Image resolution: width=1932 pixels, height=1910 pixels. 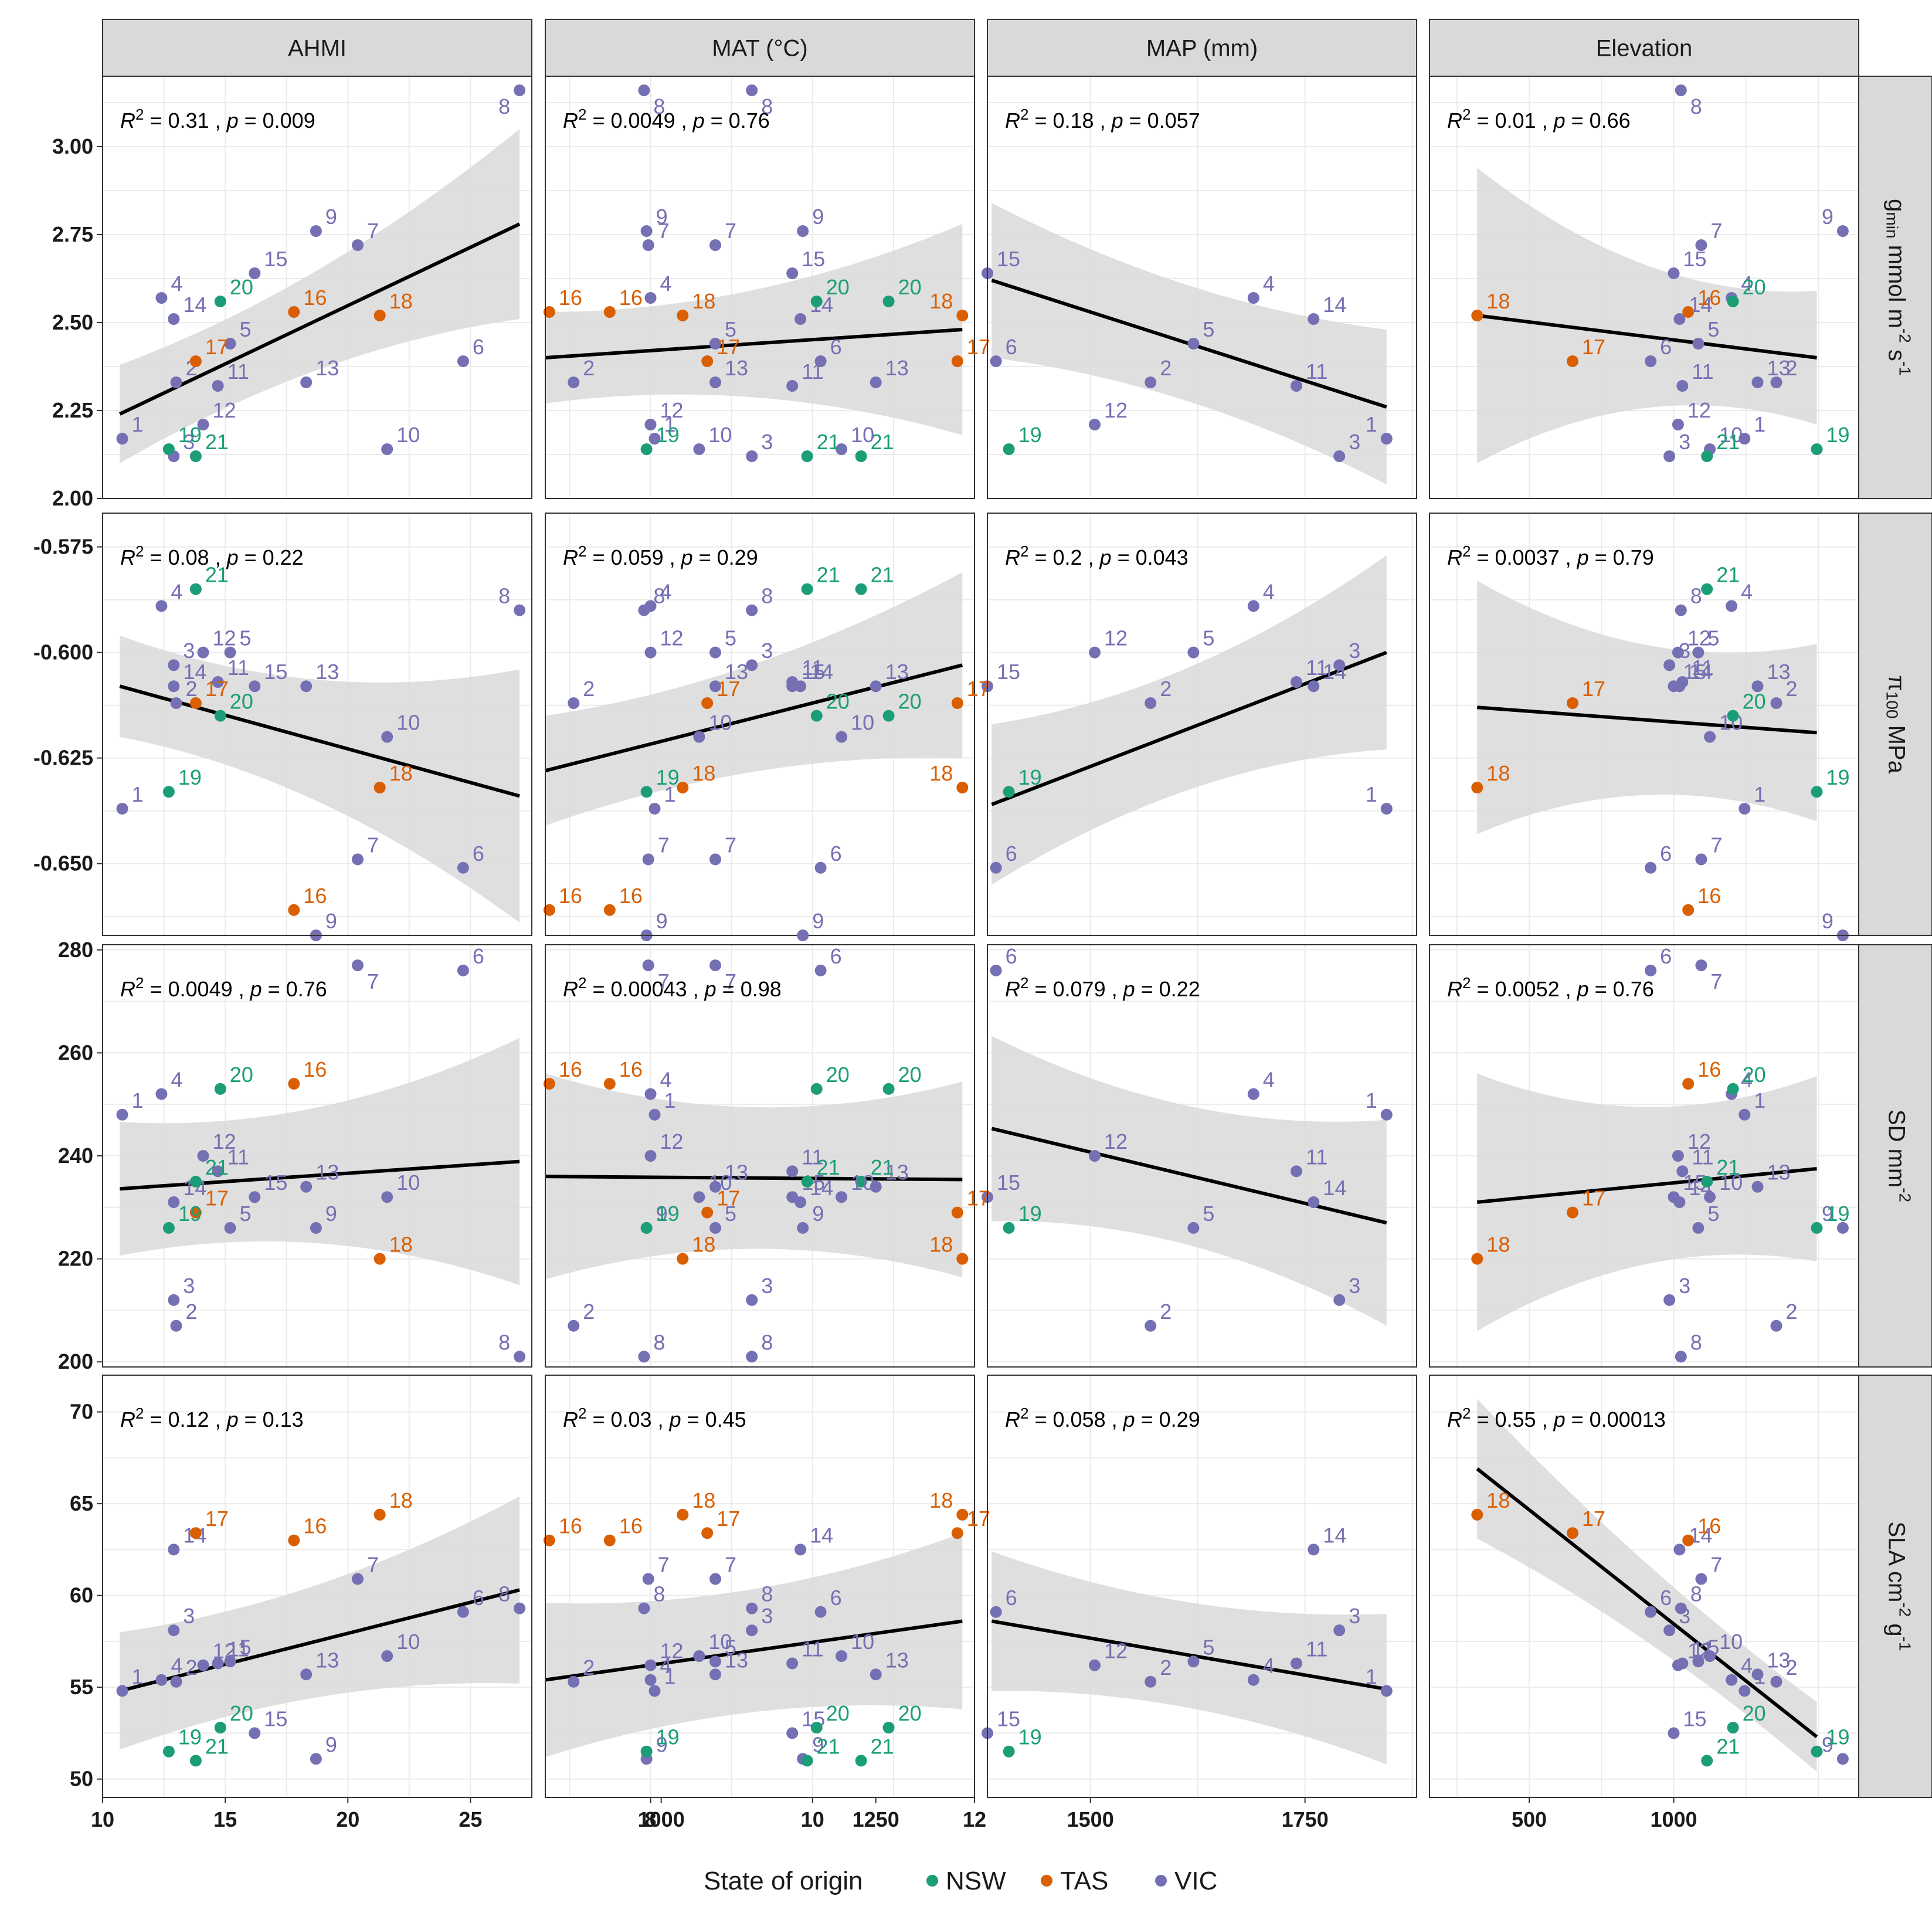 What do you see at coordinates (1097, 555) in the screenshot?
I see `stat-annotation-1-2: R2 = 0.2 , p = 0.043` at bounding box center [1097, 555].